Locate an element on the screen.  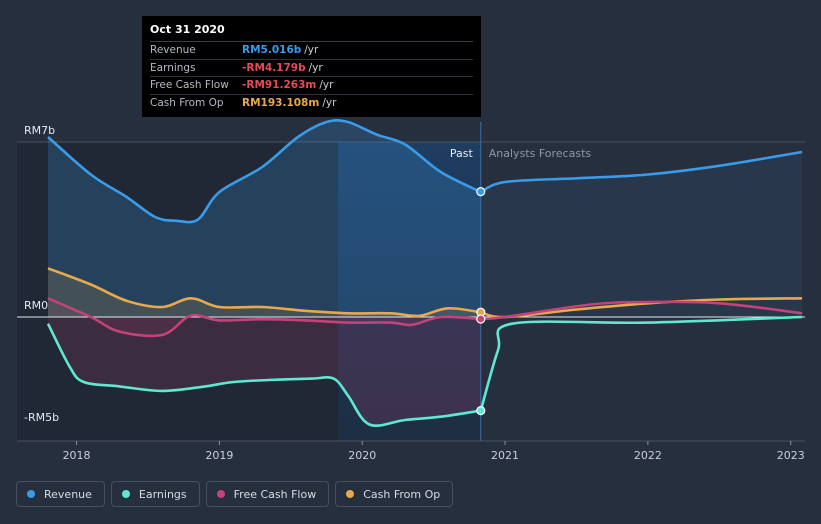
tooltip-value: -RM91.263m is located at coordinates (279, 85).